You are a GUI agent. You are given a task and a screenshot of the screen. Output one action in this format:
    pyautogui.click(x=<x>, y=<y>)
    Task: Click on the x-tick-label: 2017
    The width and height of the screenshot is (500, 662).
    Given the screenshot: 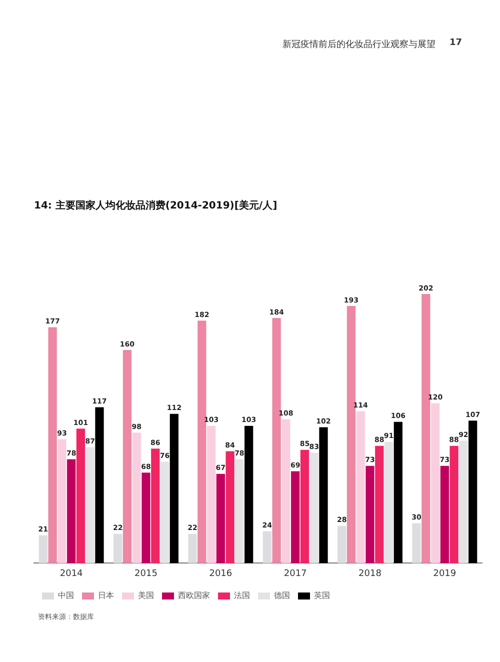 What is the action you would take?
    pyautogui.click(x=295, y=573)
    